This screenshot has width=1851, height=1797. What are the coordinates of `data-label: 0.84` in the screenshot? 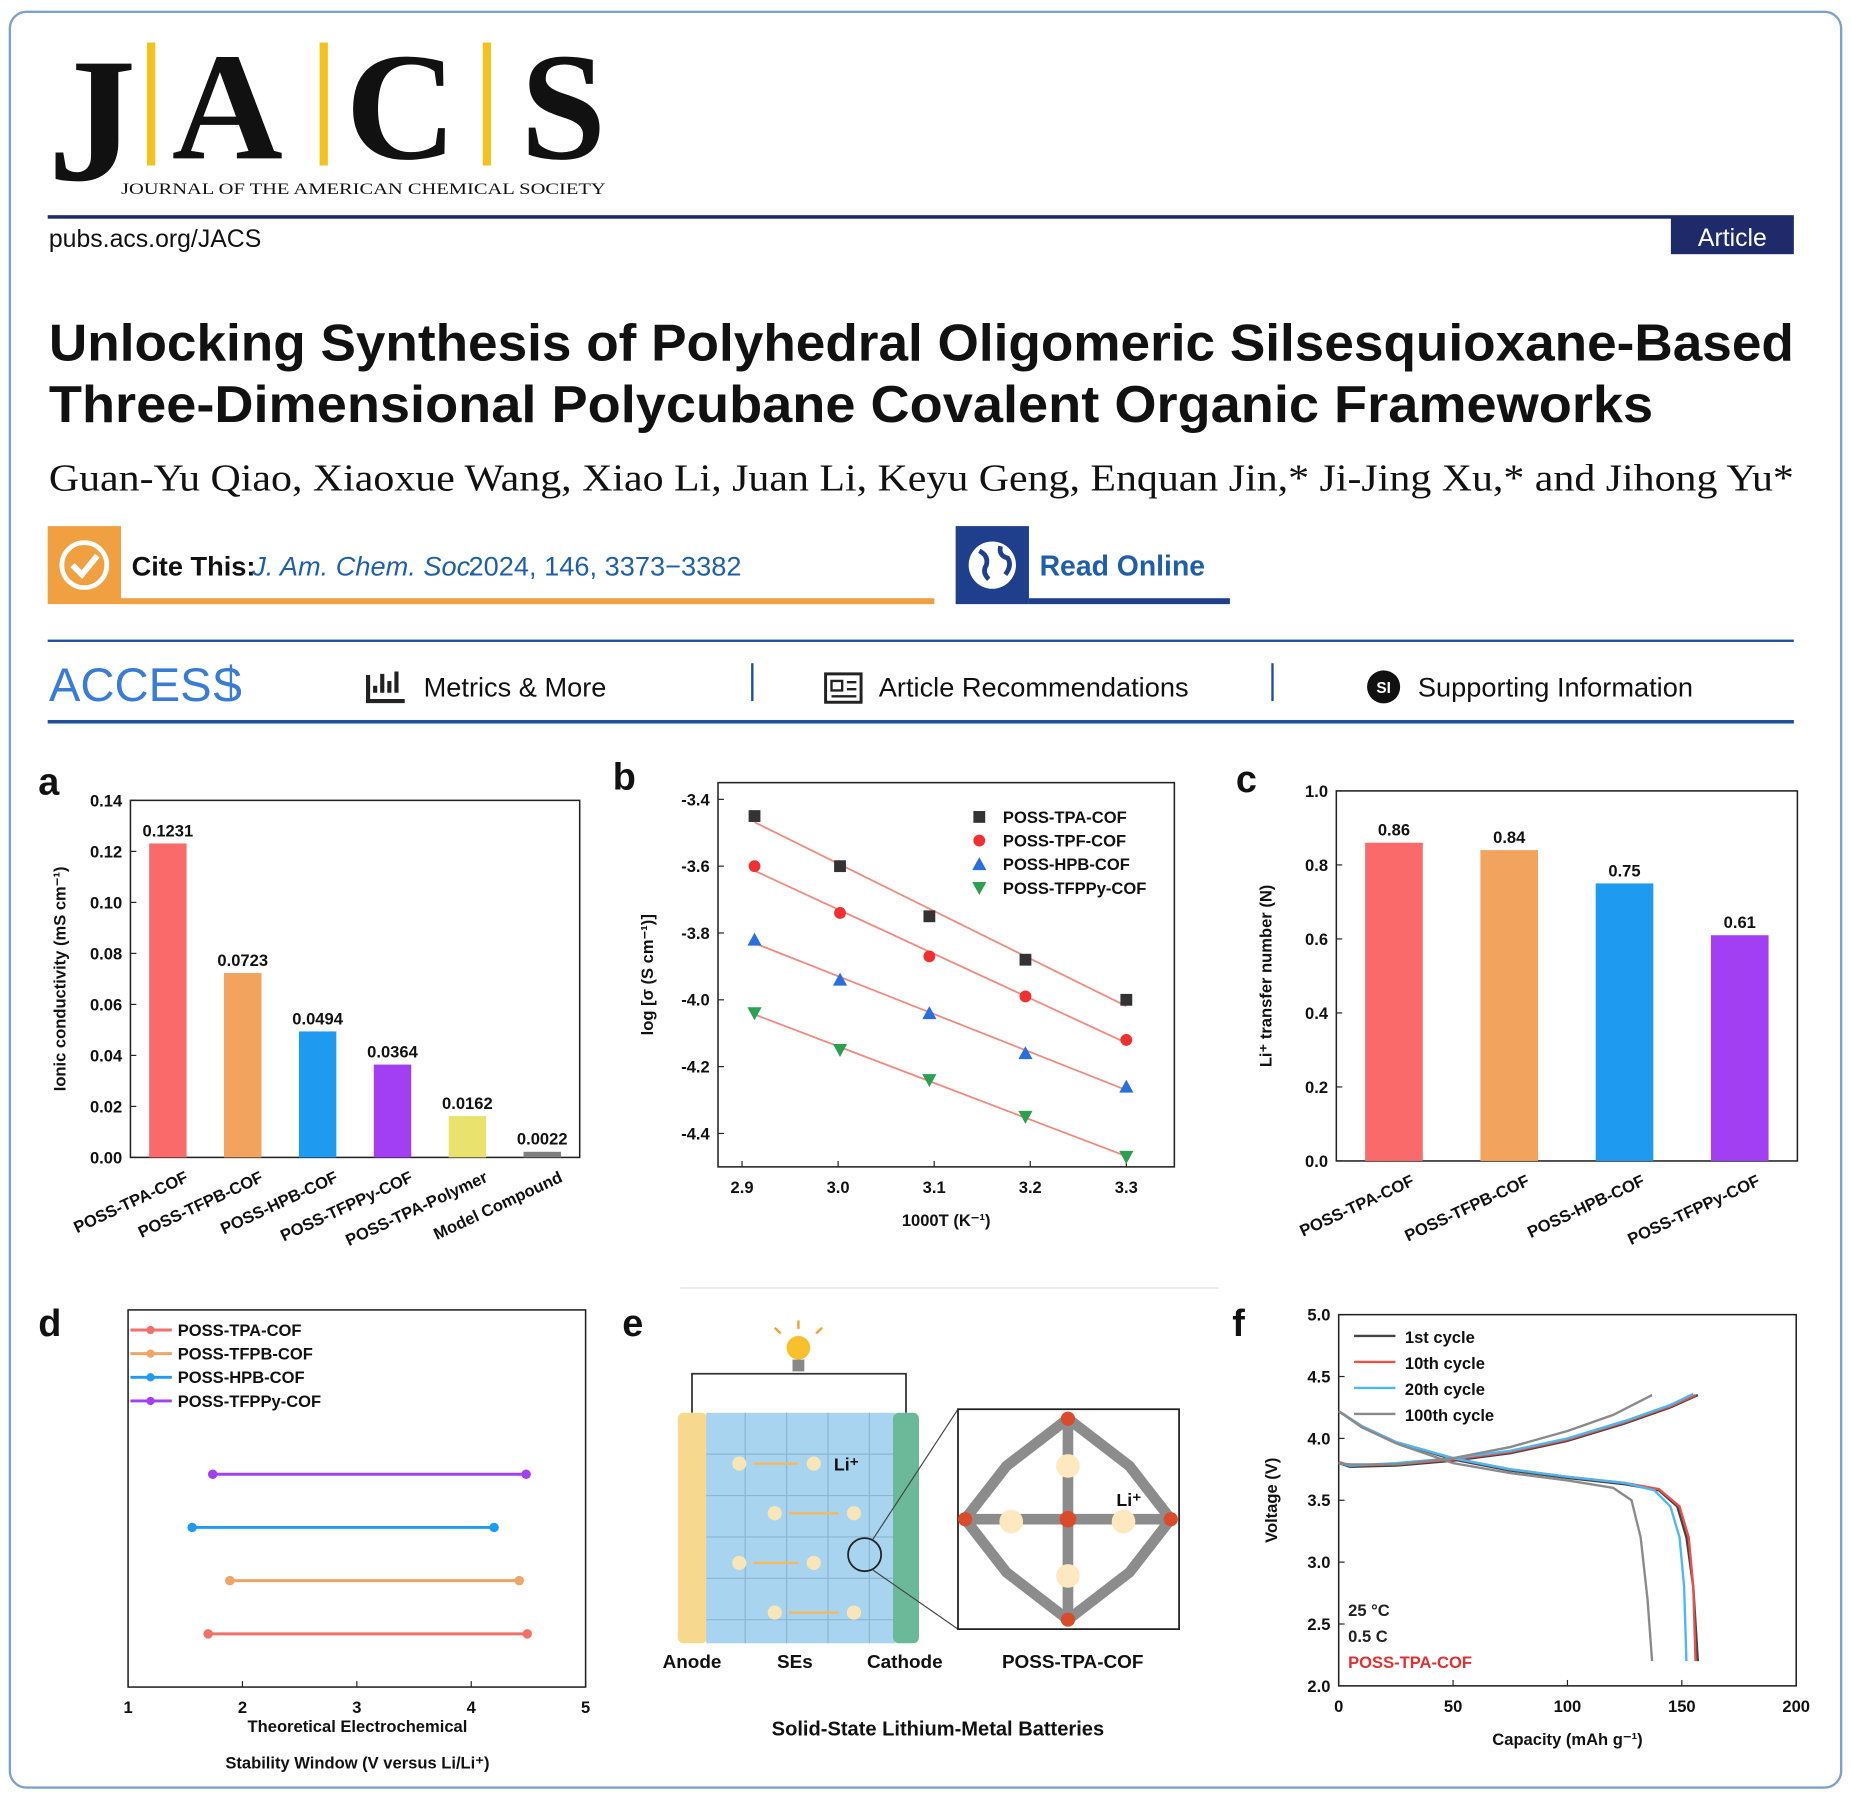 It's located at (1509, 837).